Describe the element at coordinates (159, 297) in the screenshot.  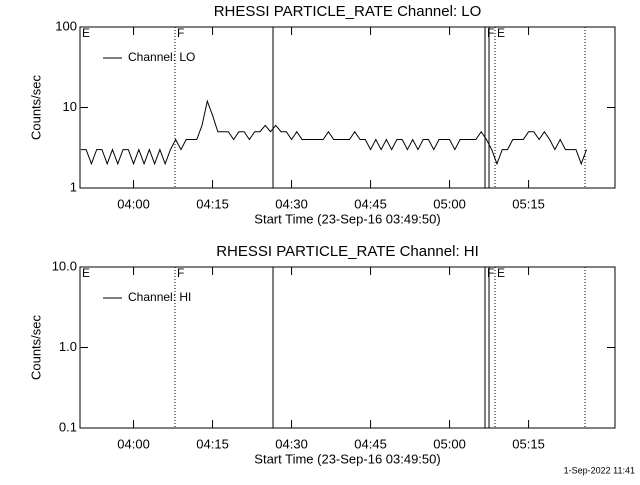
I see `legend-label: Channel: HI` at that location.